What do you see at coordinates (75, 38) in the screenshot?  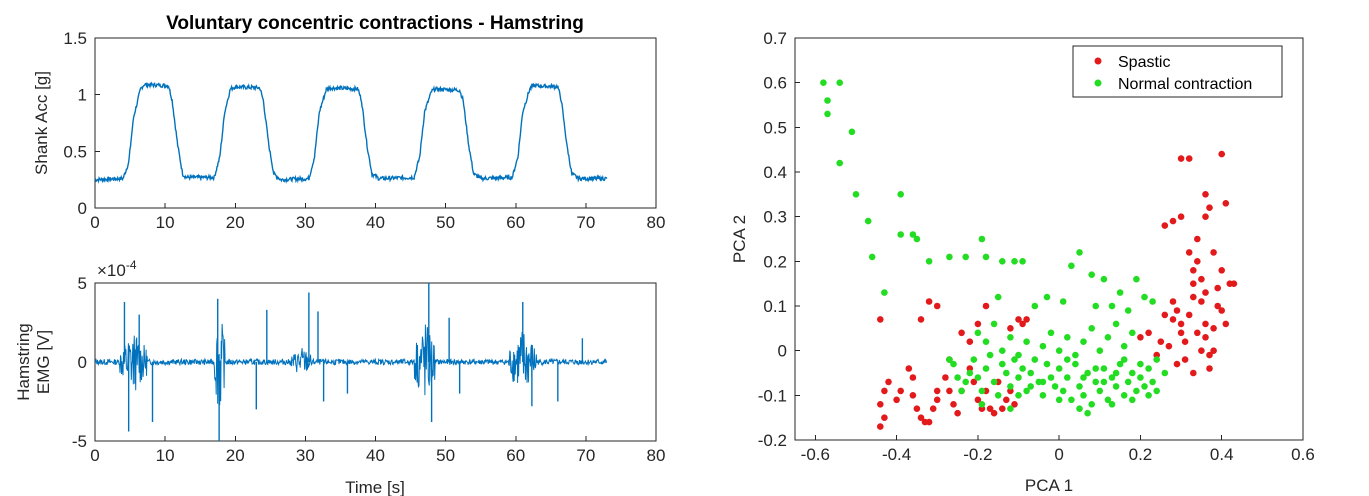 I see `y-tick-label: 1.5` at bounding box center [75, 38].